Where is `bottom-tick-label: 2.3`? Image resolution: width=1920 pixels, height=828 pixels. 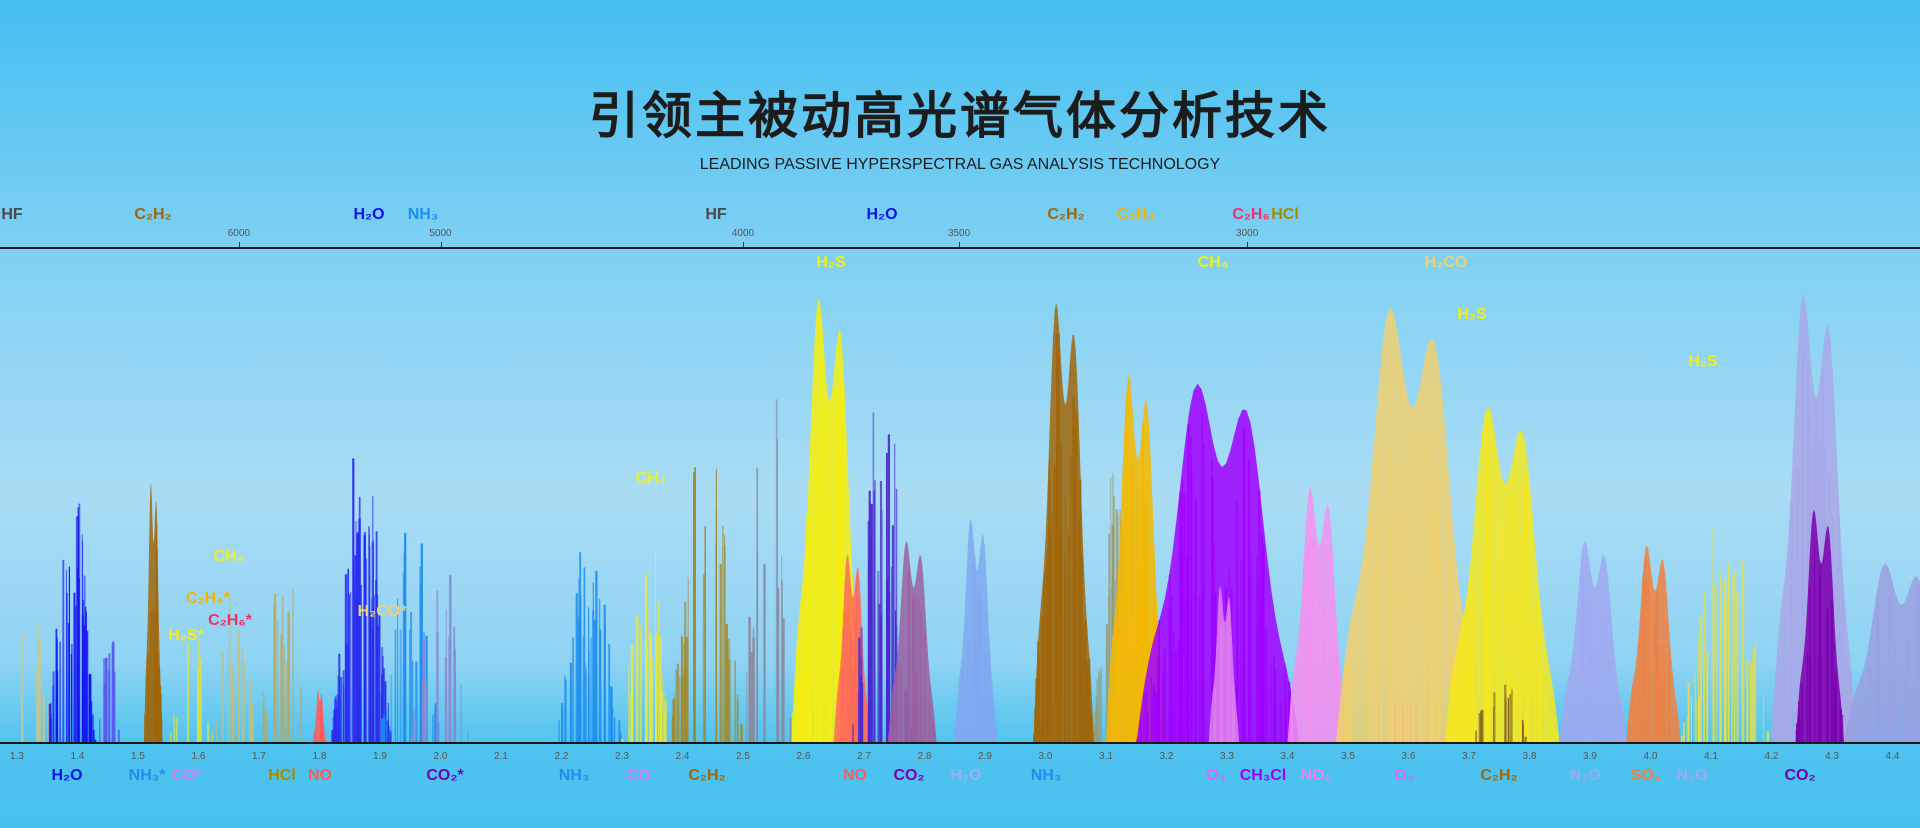
bottom-tick-label: 2.3 is located at coordinates (622, 756).